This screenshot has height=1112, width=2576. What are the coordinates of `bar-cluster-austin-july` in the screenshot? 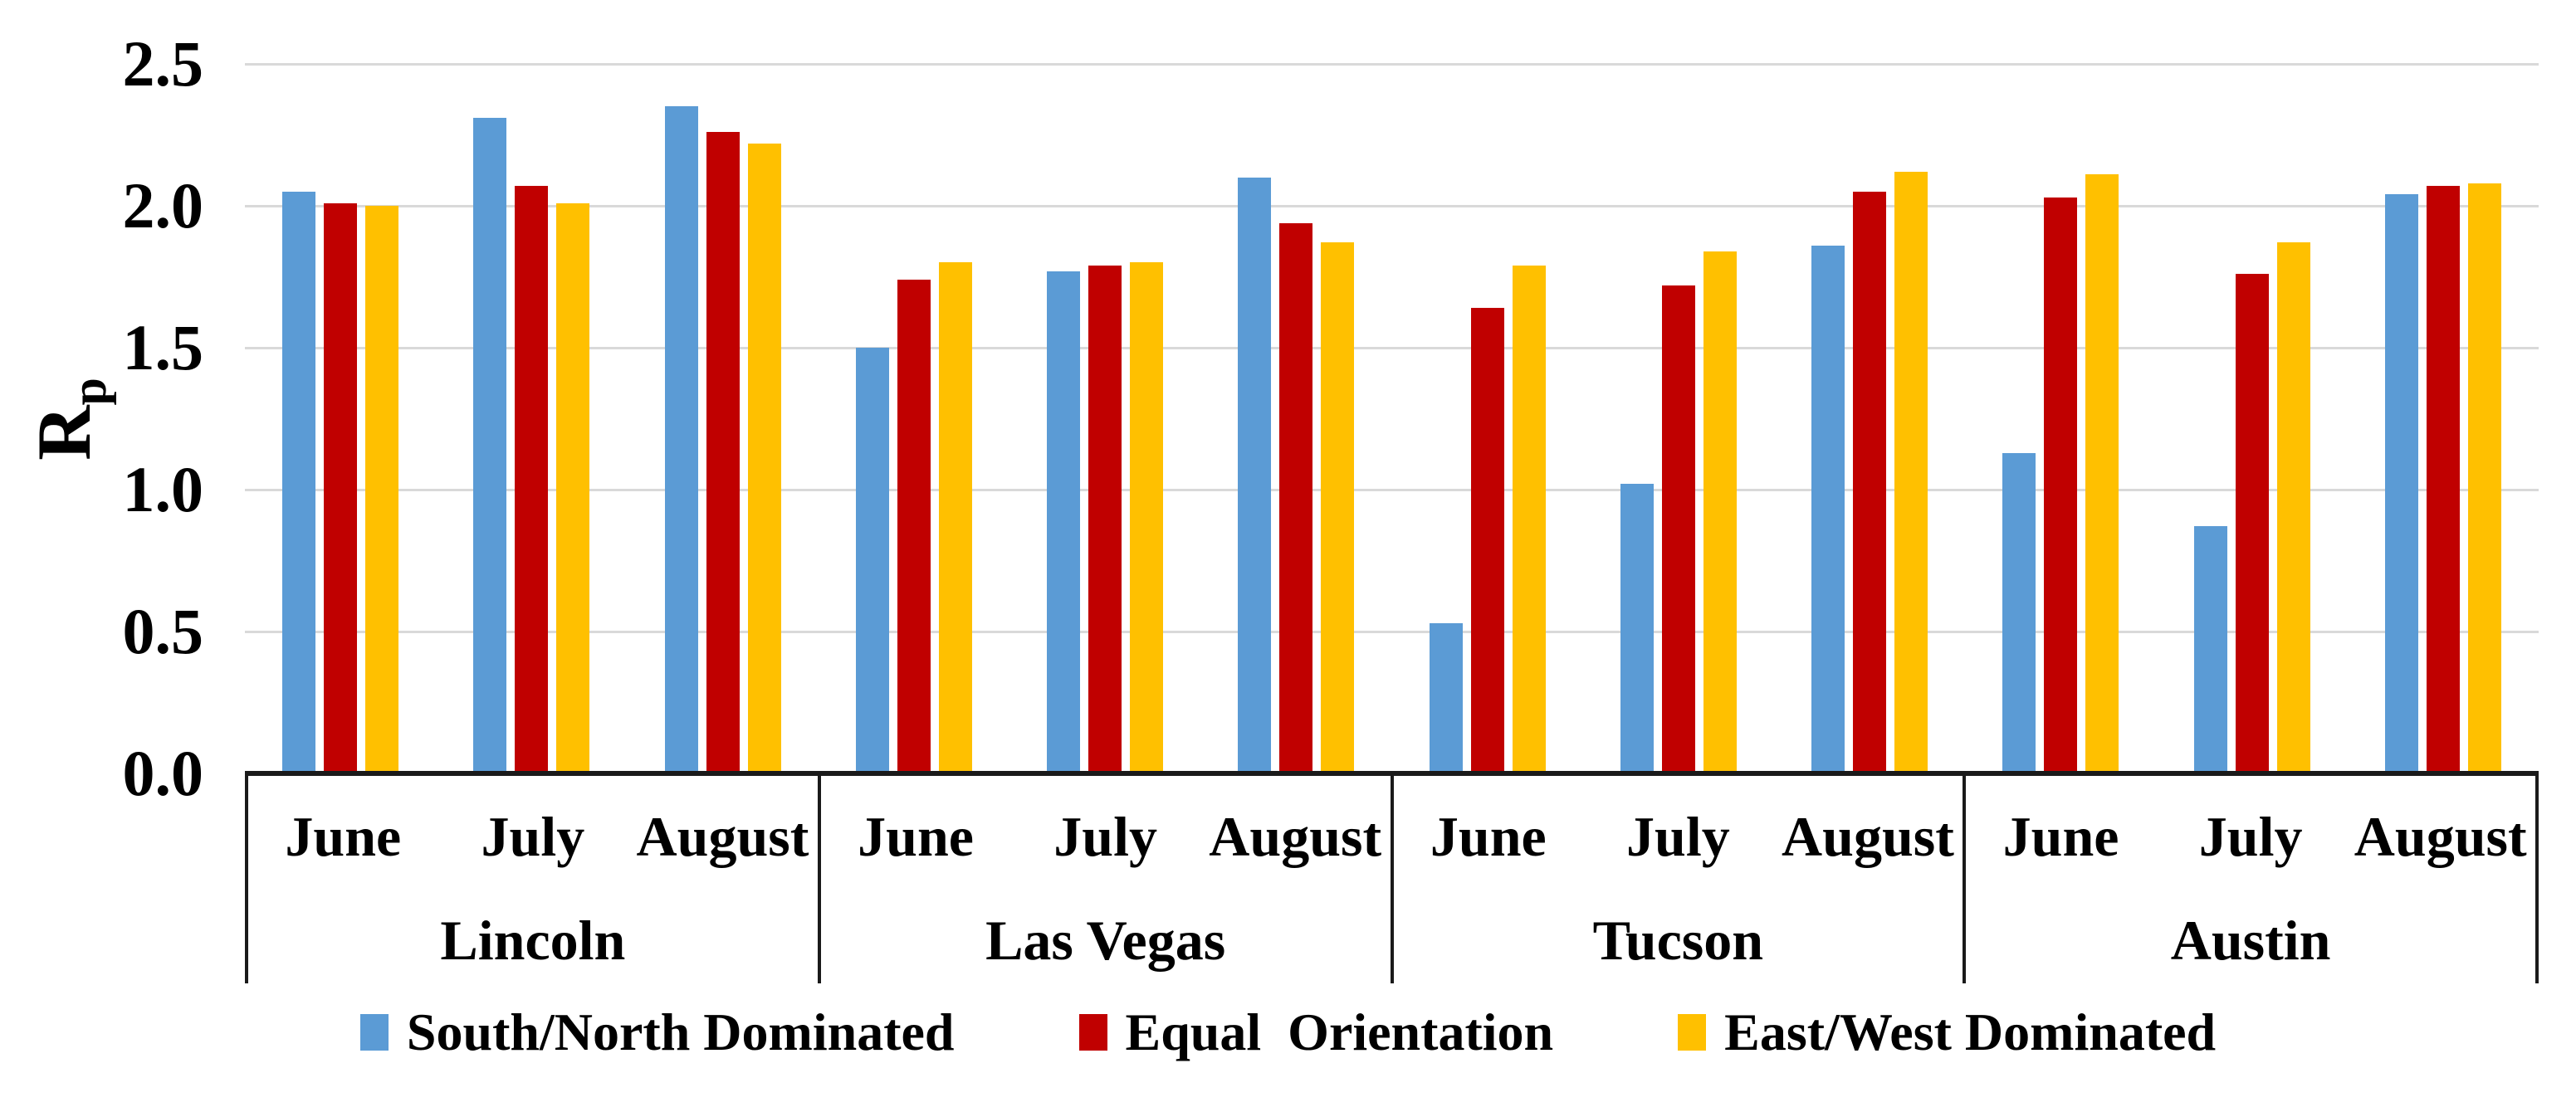 It's located at (2252, 419).